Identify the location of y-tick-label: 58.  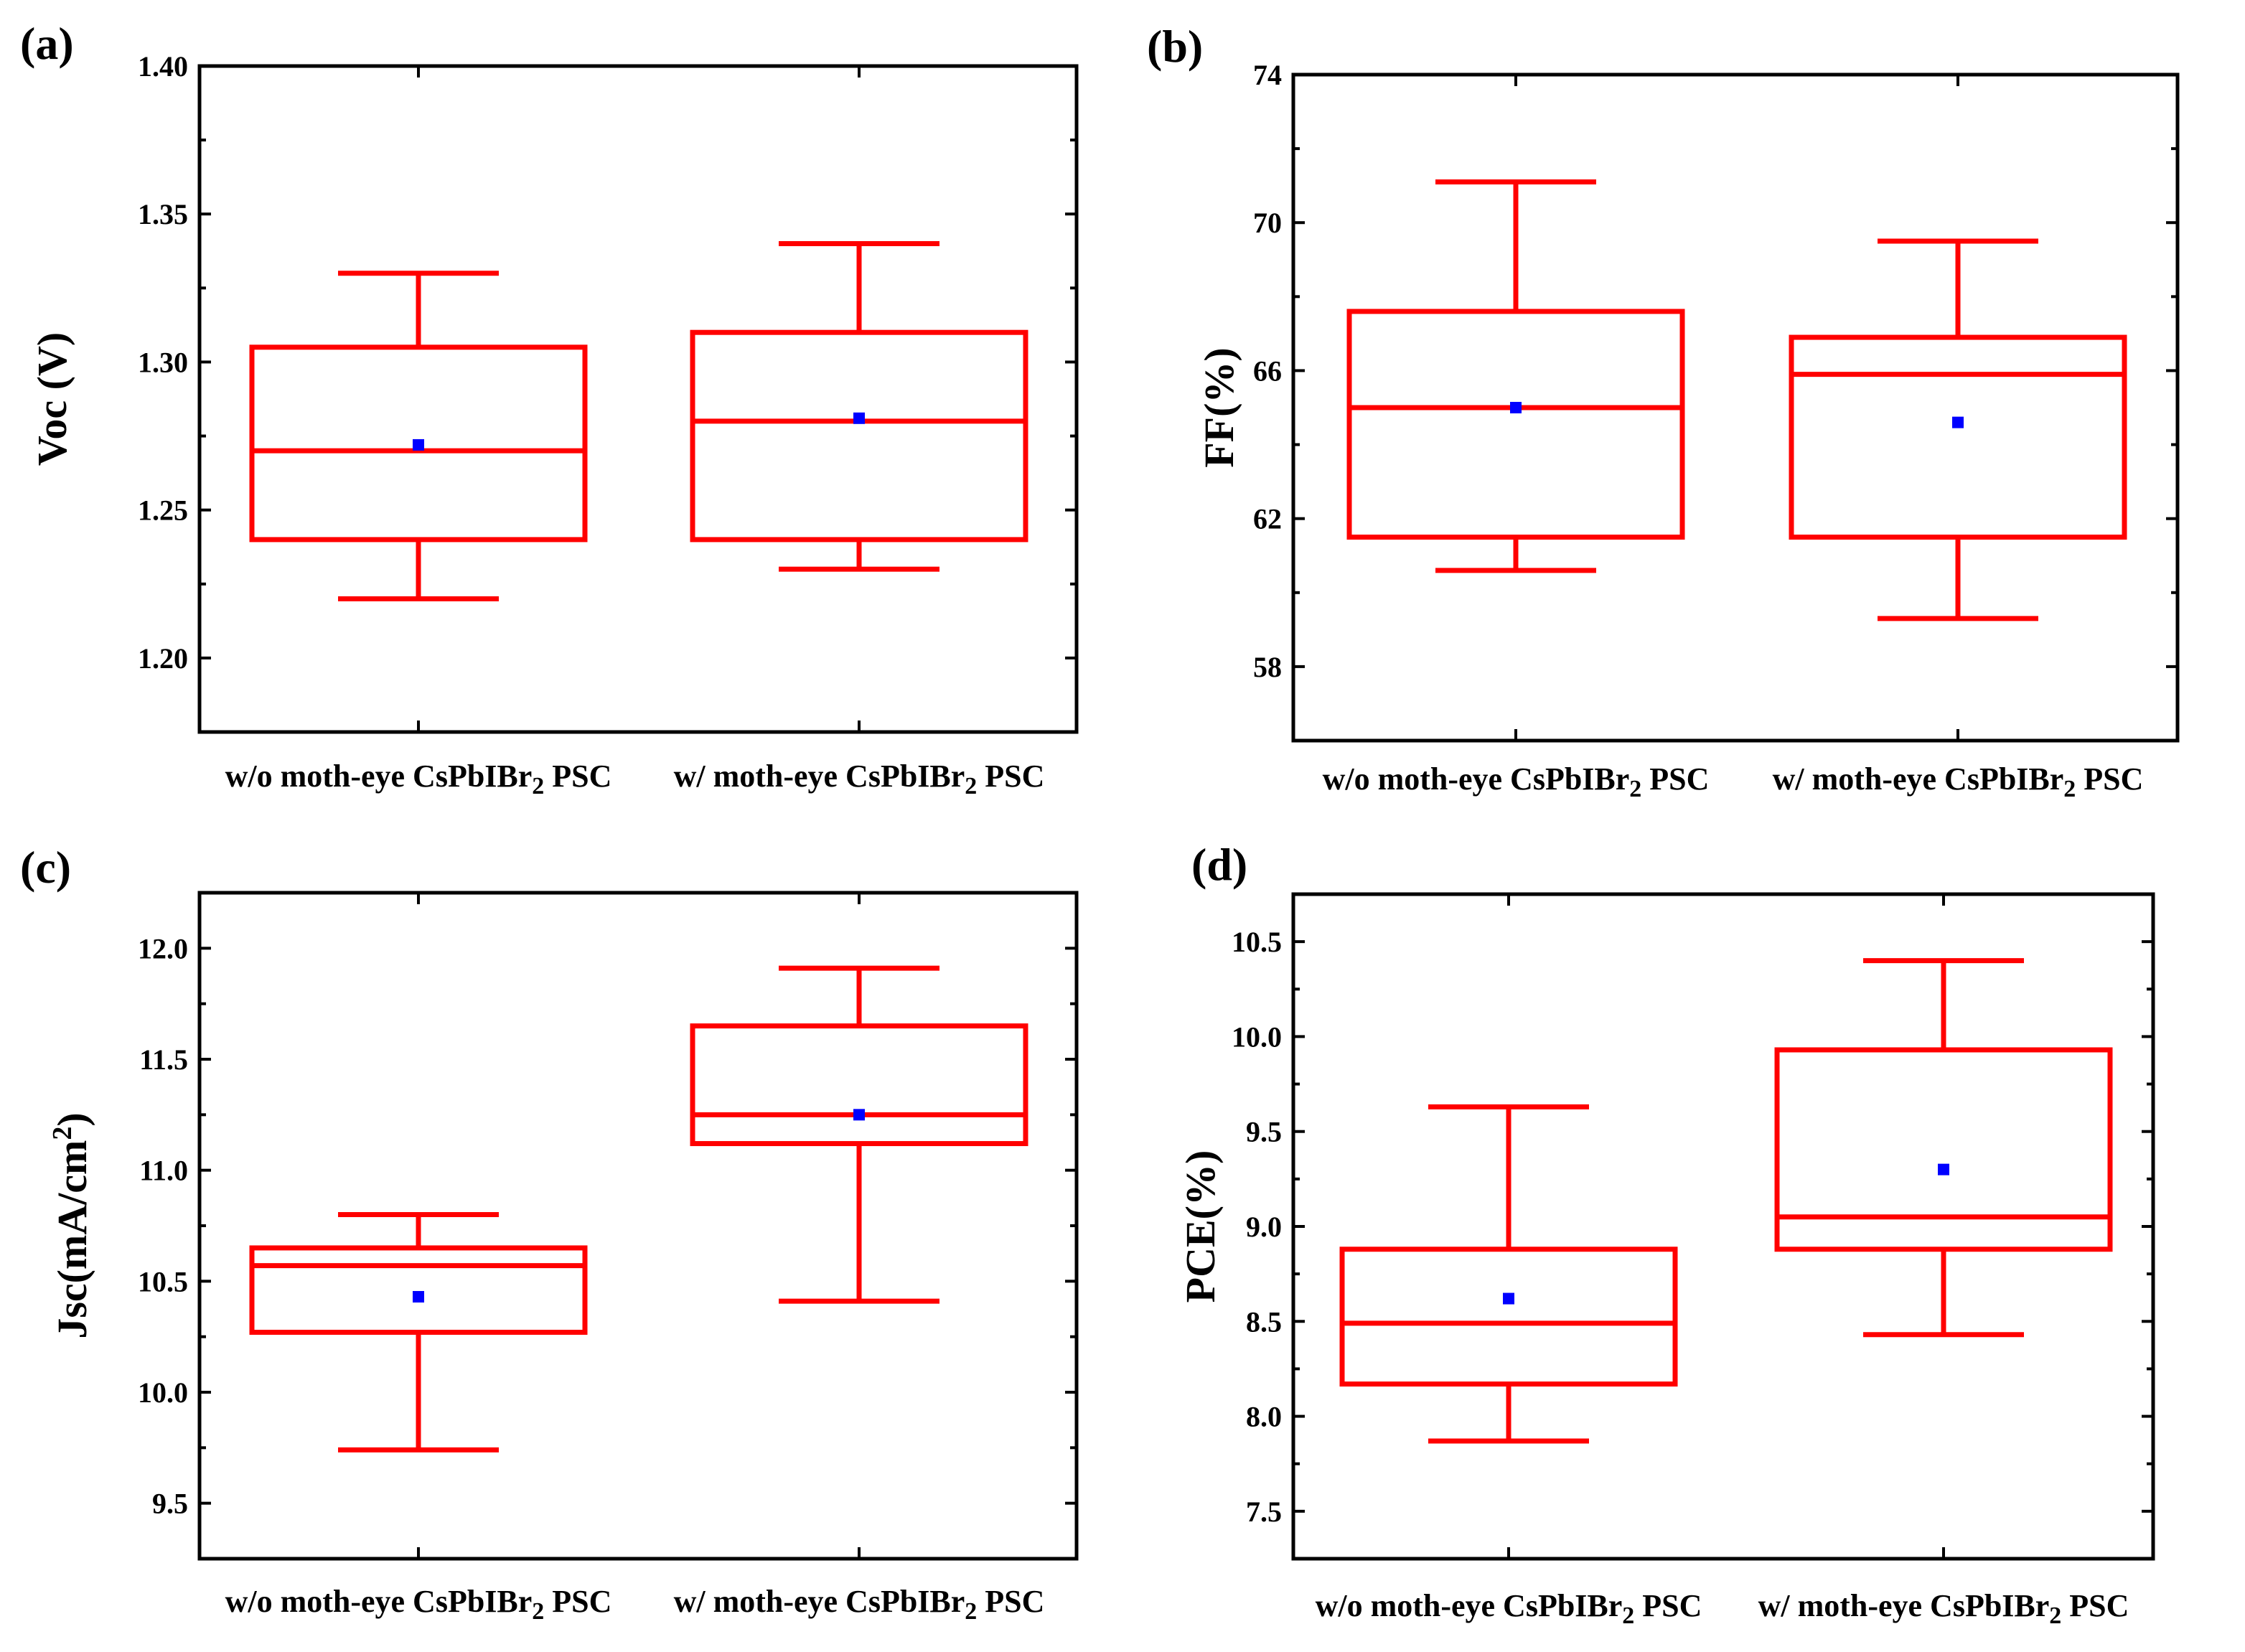
(1267, 667).